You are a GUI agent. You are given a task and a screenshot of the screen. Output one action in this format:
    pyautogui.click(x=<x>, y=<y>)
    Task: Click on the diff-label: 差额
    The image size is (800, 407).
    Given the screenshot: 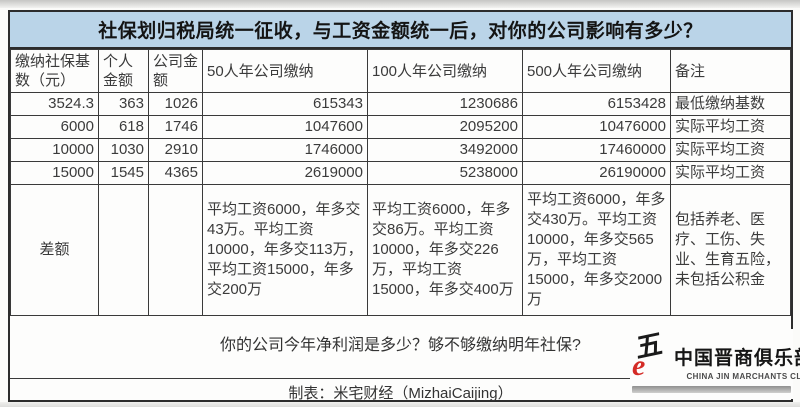 What is the action you would take?
    pyautogui.click(x=54, y=250)
    